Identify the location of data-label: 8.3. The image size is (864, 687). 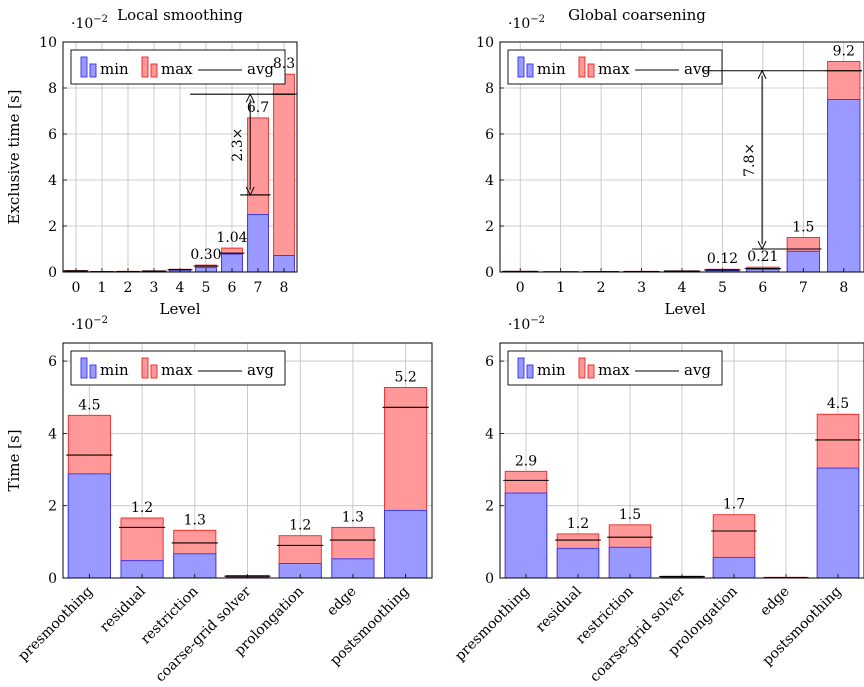
(284, 64).